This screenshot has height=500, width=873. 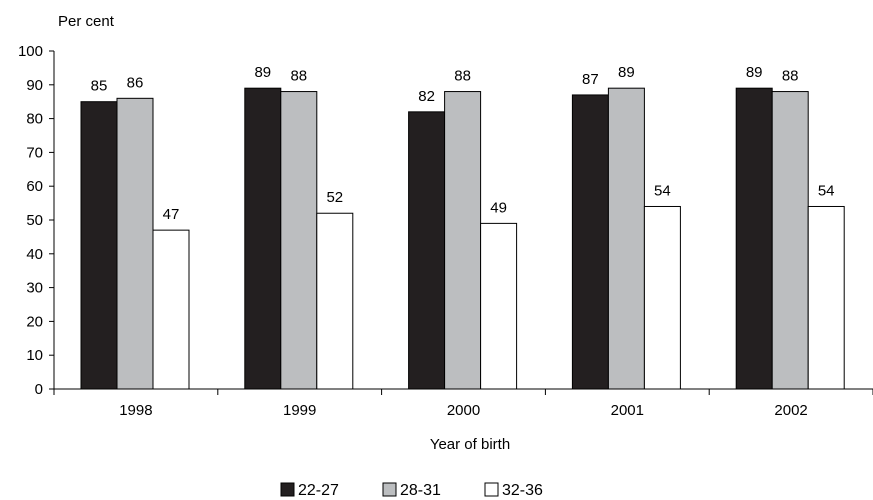 I want to click on y-tick-label: 100, so click(x=30, y=51).